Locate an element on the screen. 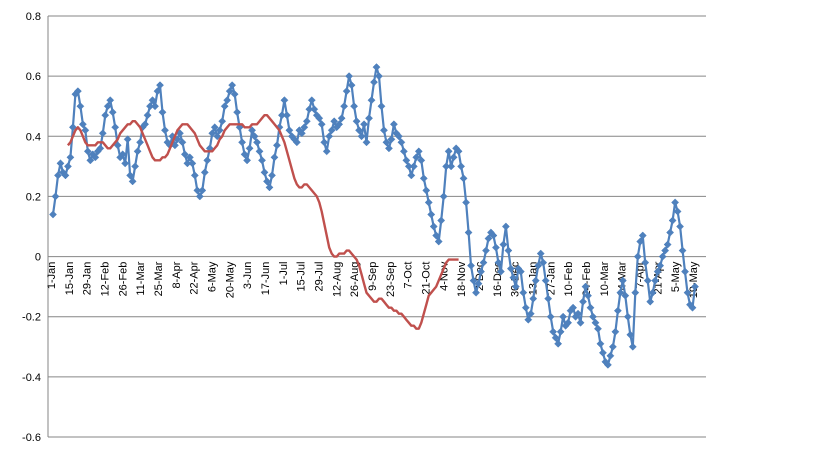 This screenshot has height=460, width=819. x-tick-label: 9-Sep is located at coordinates (373, 276).